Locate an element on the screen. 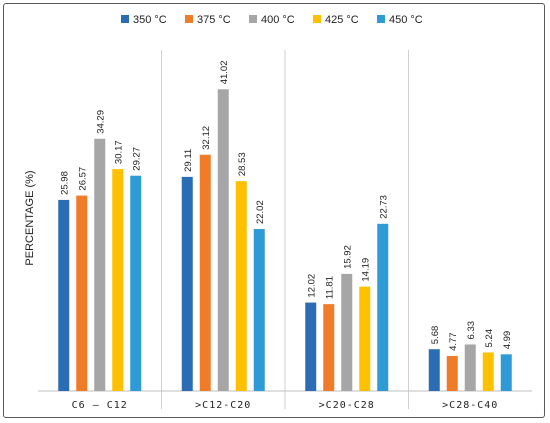 This screenshot has height=423, width=550. legend-item-450-c: 450 °C is located at coordinates (400, 20).